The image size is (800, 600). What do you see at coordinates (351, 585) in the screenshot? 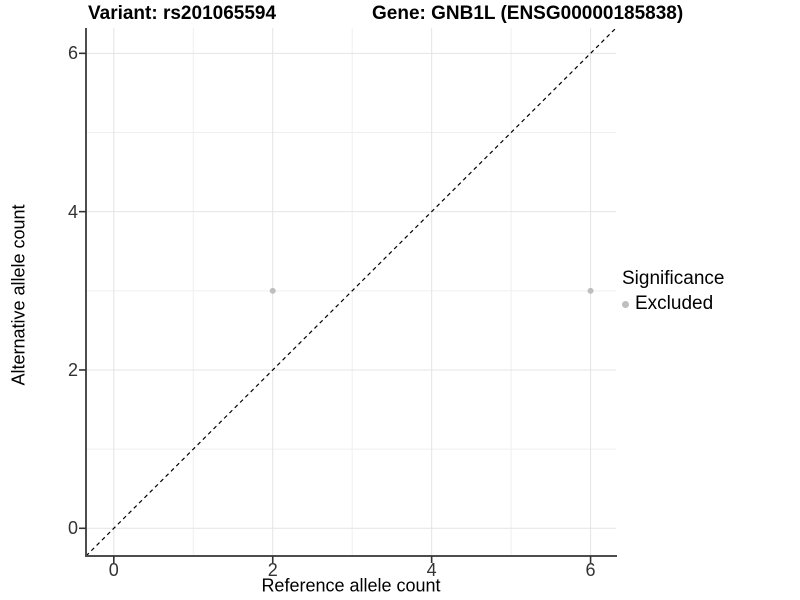
I see `x-axis-title: Reference allele count` at bounding box center [351, 585].